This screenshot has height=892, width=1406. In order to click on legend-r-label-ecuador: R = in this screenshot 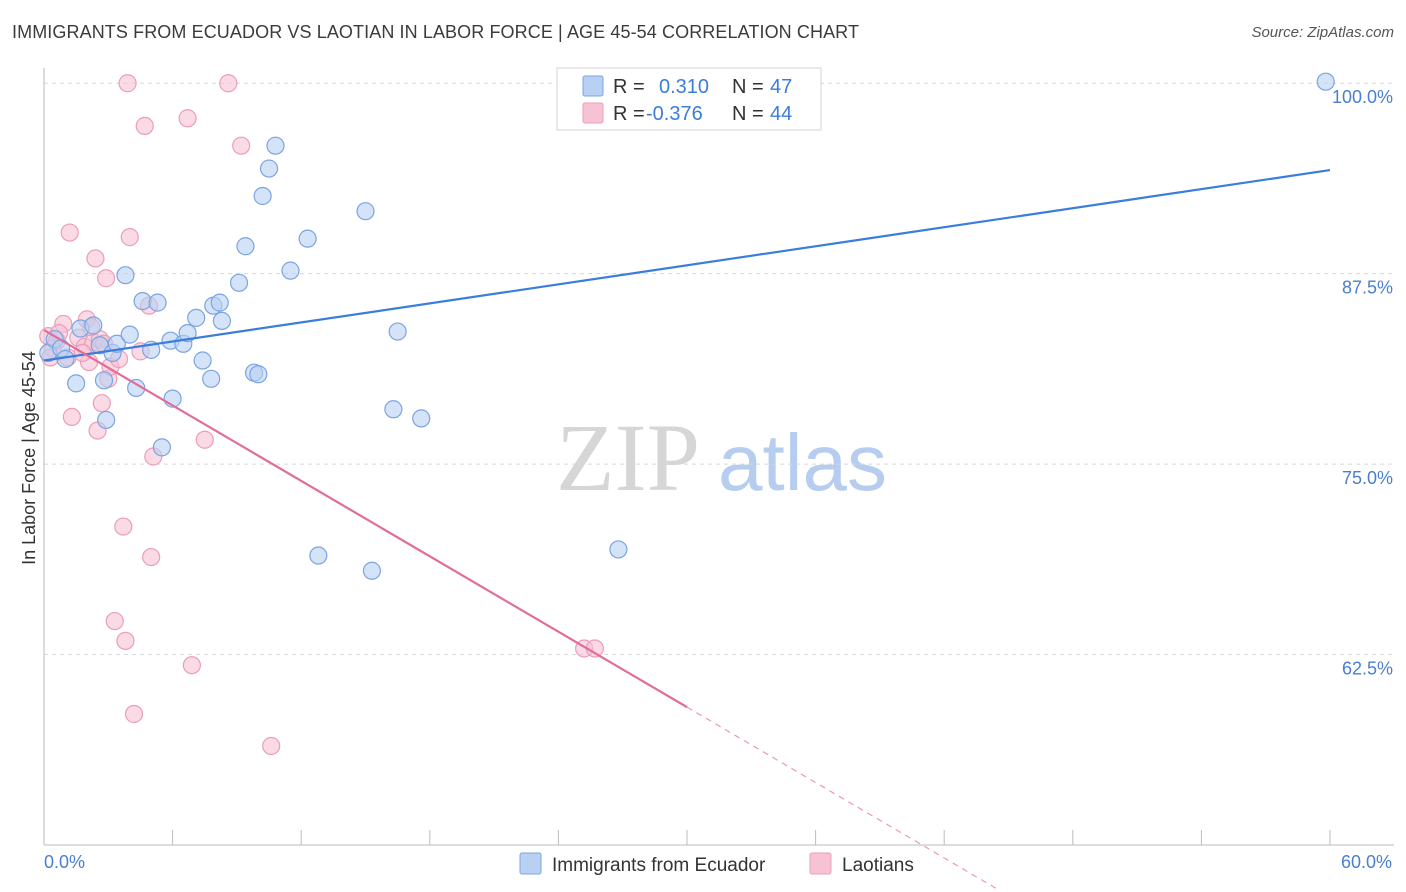, I will do `click(629, 87)`.